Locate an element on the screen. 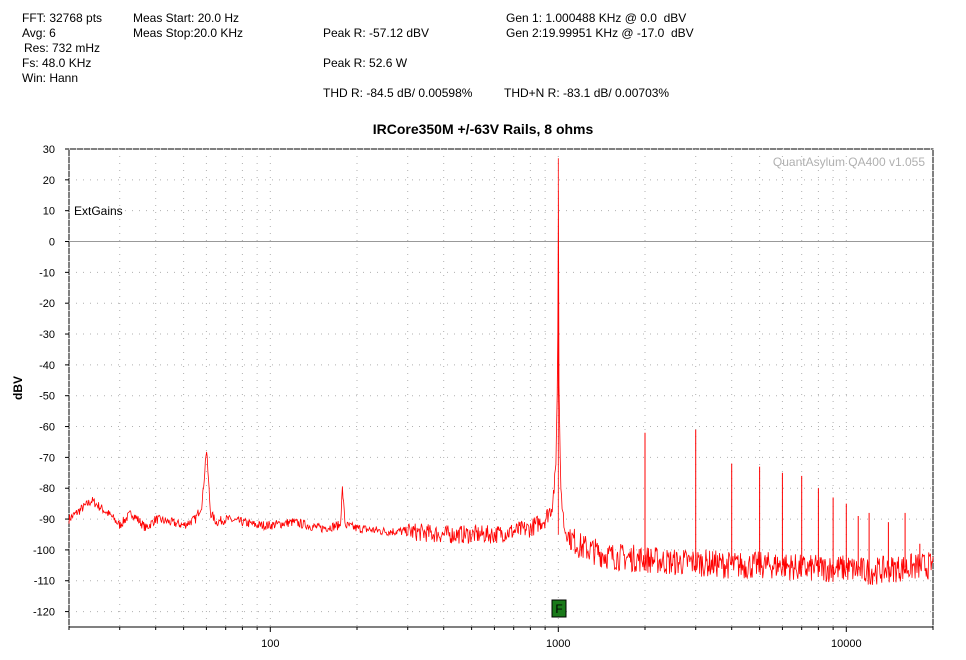 The width and height of the screenshot is (966, 660). y-tick-label: -110 is located at coordinates (44, 582).